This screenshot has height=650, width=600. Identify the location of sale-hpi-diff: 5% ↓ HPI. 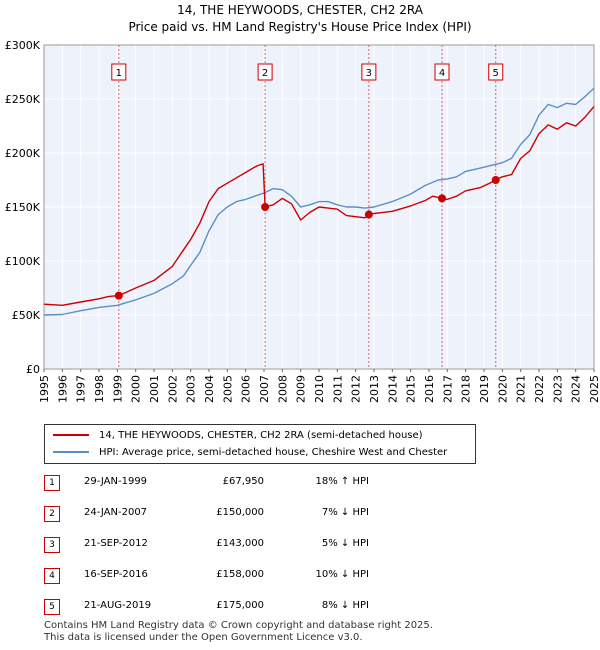
(345, 543).